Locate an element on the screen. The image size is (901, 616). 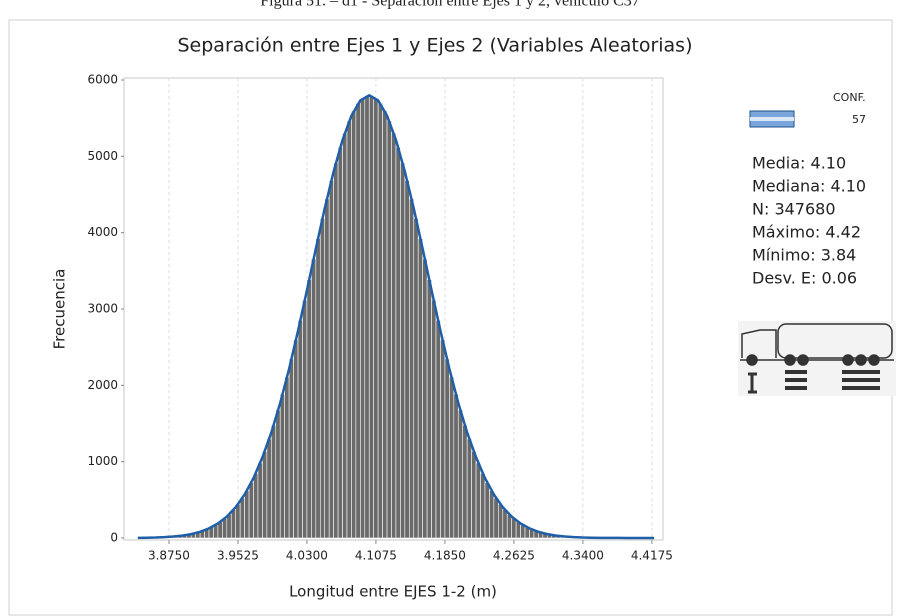
x-tick-label: 3.9525 is located at coordinates (238, 556).